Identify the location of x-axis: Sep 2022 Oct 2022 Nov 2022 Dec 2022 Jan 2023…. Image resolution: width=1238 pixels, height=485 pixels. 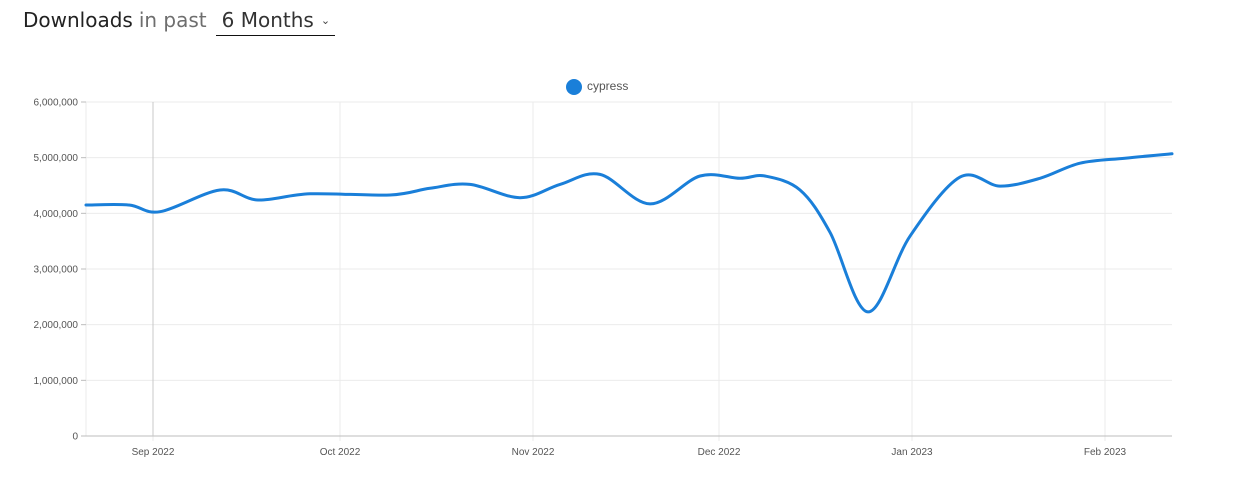
(629, 446).